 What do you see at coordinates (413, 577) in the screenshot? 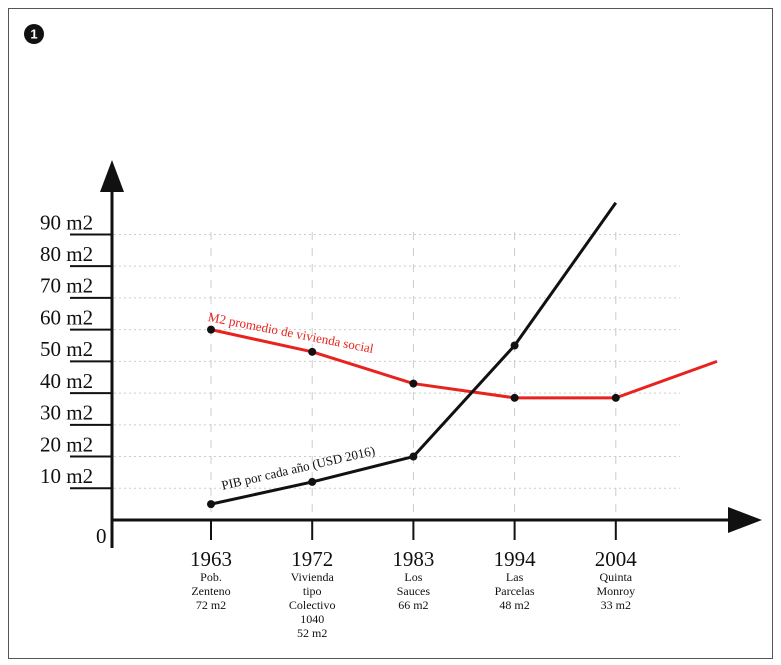
I see `category-note: Los` at bounding box center [413, 577].